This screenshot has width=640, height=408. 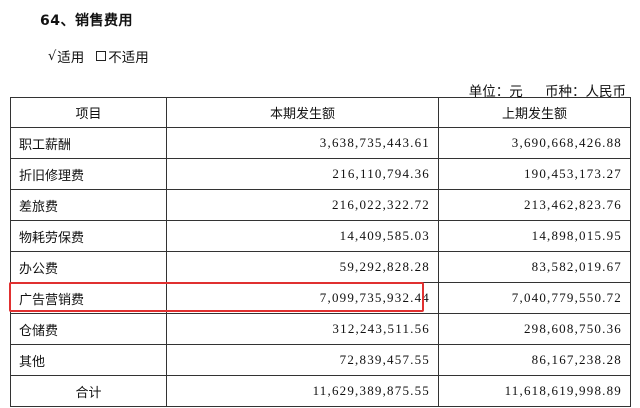 I want to click on header-item: 项目, so click(x=88, y=112).